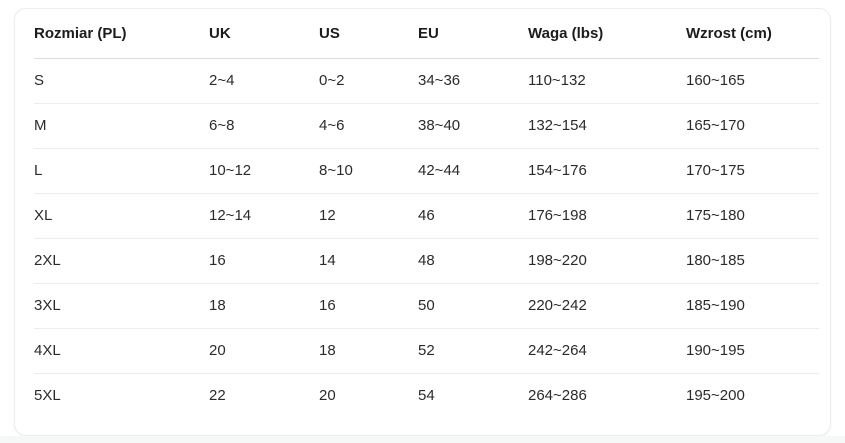  Describe the element at coordinates (368, 216) in the screenshot. I see `cell-us: 12` at that location.